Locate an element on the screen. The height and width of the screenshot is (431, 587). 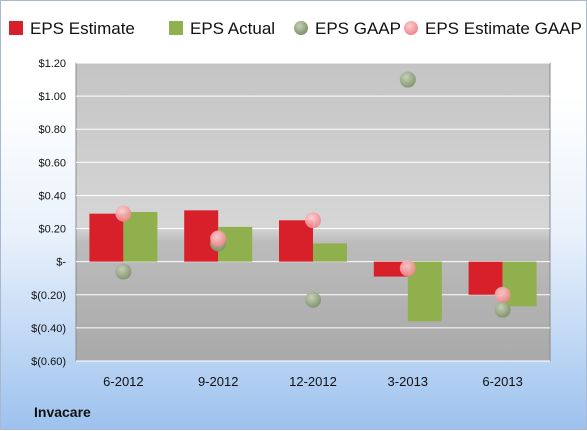
x-tick-label: 6-2012 is located at coordinates (123, 381).